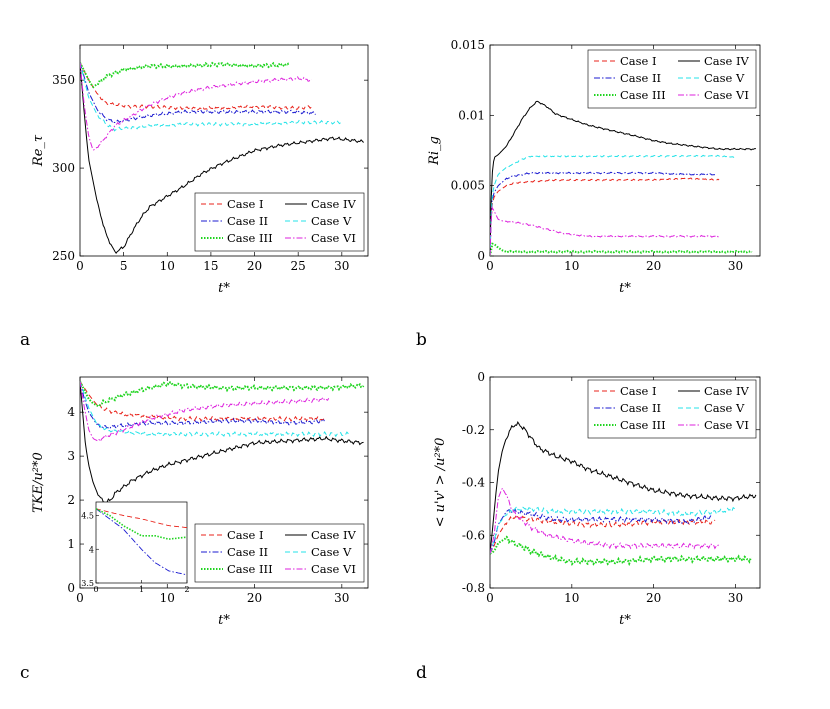  I want to click on y-tick-label: -0.4, so click(474, 483).